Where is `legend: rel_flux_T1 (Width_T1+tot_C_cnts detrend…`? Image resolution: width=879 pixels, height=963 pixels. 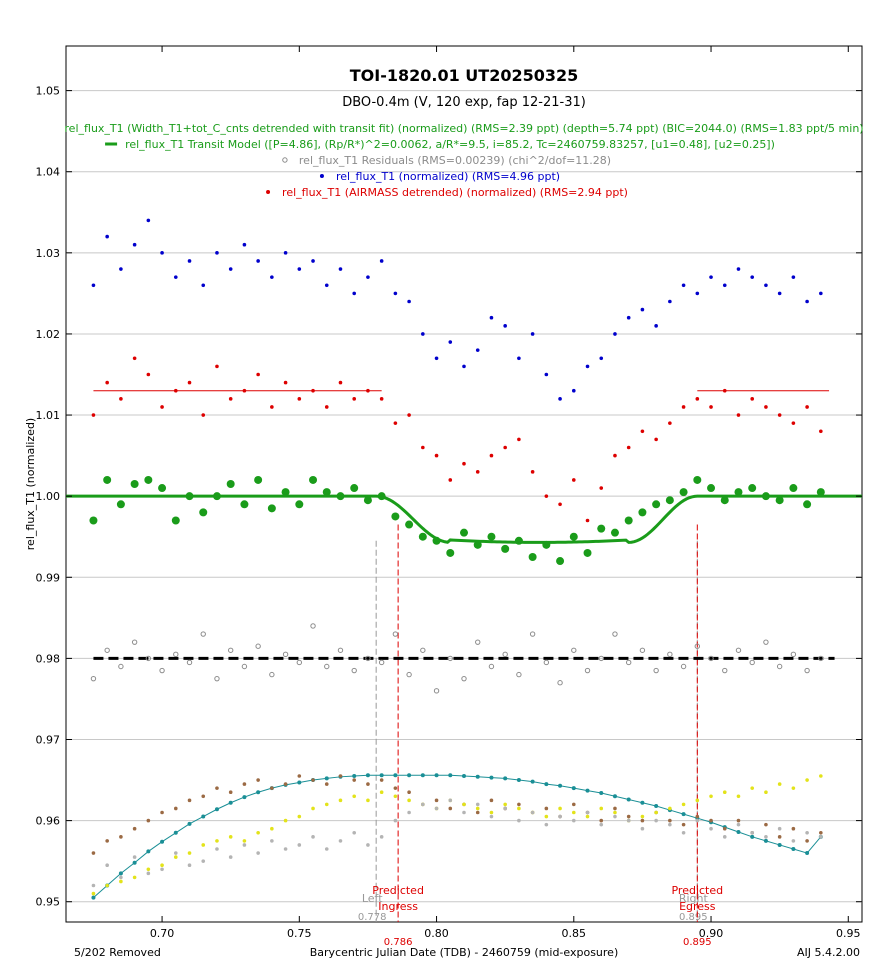
legend: rel_flux_T1 (Width_T1+tot_C_cnts detrend… is located at coordinates (463, 160).